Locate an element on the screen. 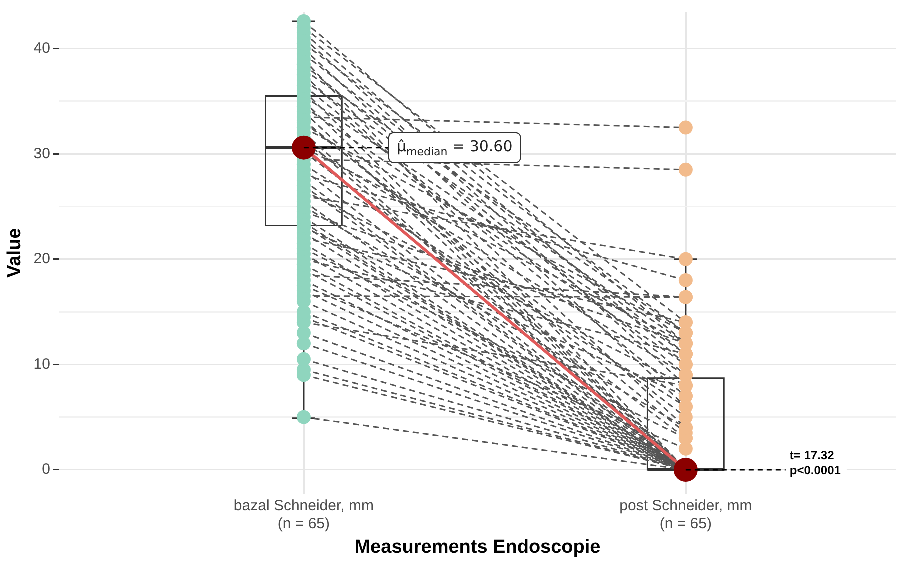 This screenshot has height=563, width=908. x-axis-title: Measurements Endoscopie is located at coordinates (477, 547).